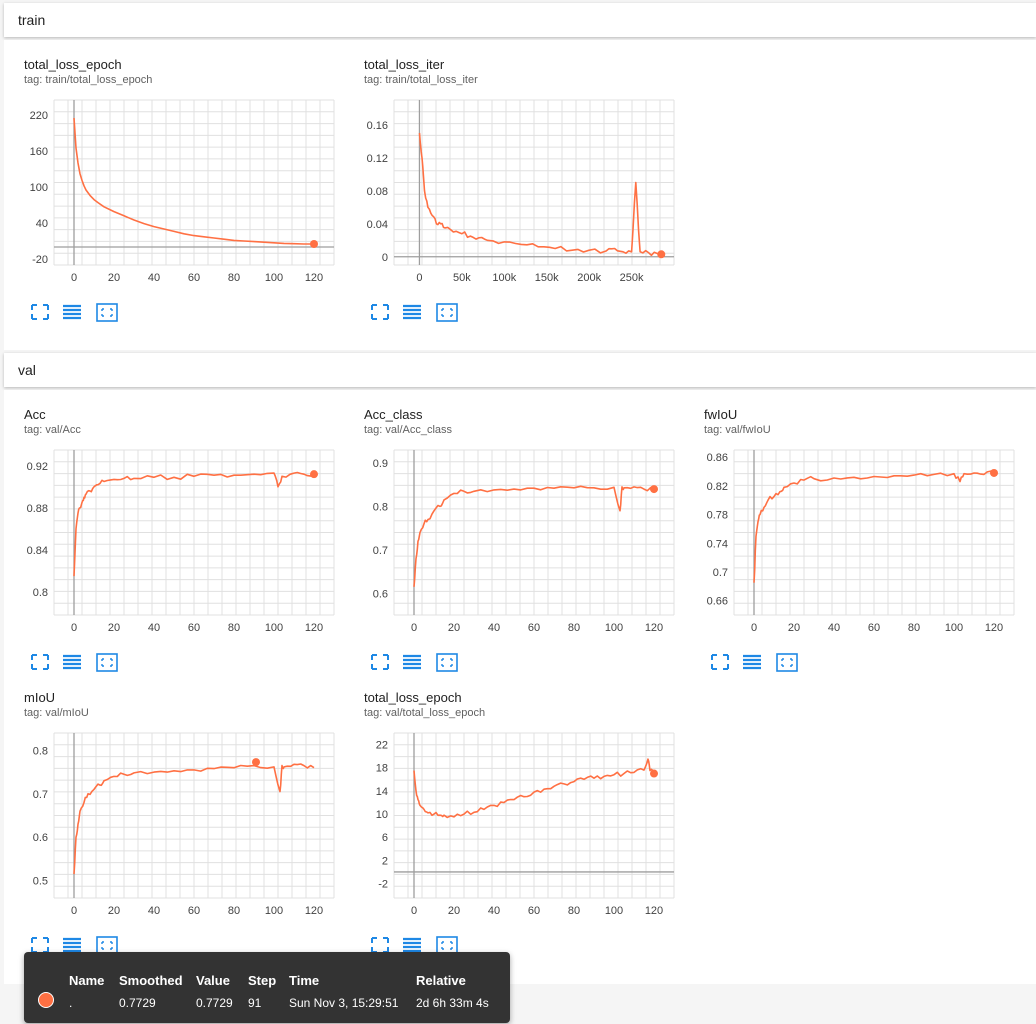  I want to click on x-tick-label: 80, so click(234, 628).